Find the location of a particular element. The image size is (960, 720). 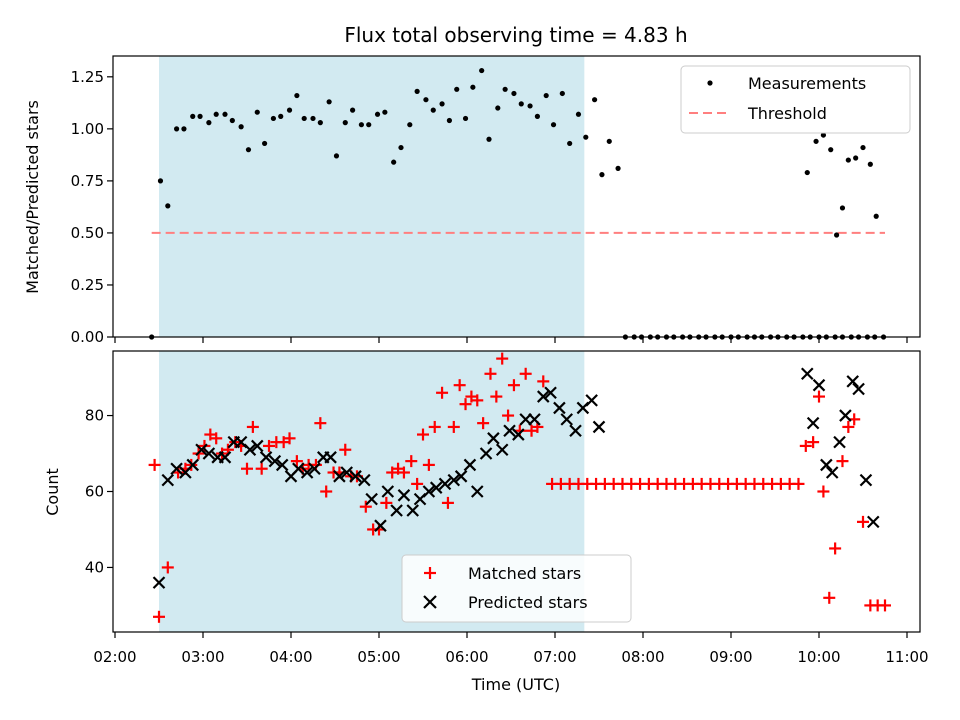

legend-measurements-marker is located at coordinates (710, 83).